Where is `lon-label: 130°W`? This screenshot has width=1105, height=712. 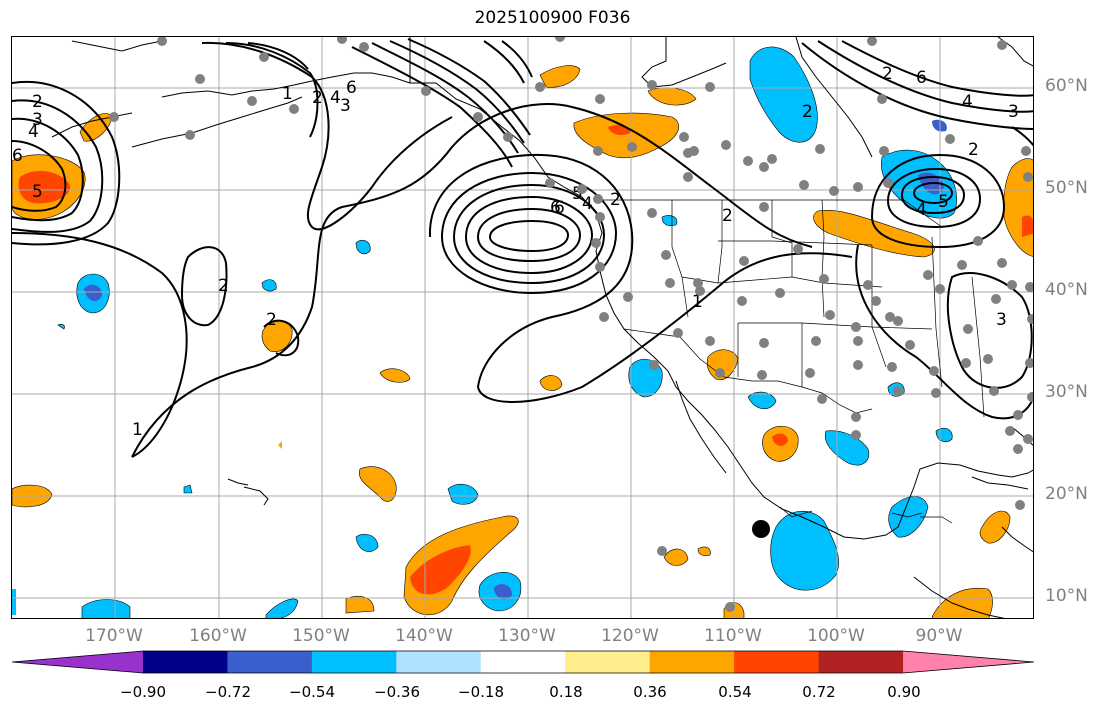
lon-label: 130°W is located at coordinates (527, 636).